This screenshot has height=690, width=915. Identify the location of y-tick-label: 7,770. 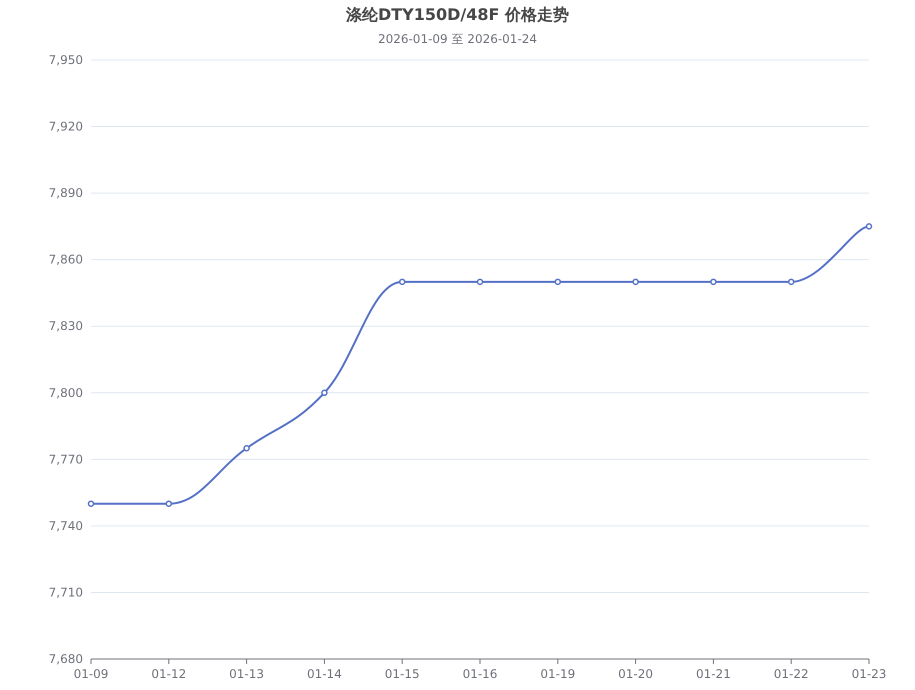
(65, 459).